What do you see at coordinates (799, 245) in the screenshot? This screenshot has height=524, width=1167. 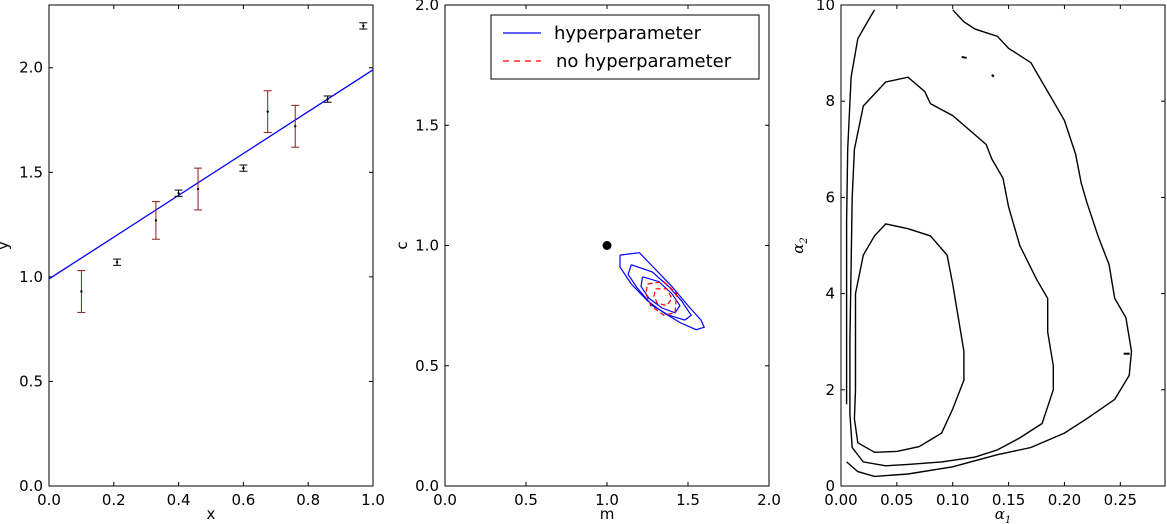 I see `y-axis-label: α2` at bounding box center [799, 245].